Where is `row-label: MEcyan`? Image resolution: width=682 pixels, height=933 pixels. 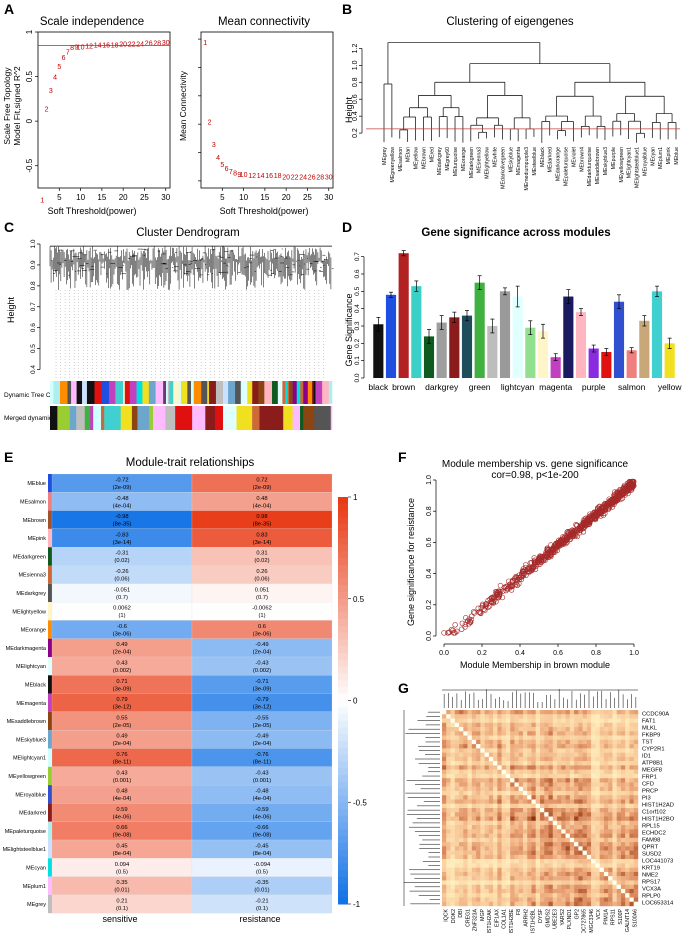 row-label: MEcyan is located at coordinates (36, 868).